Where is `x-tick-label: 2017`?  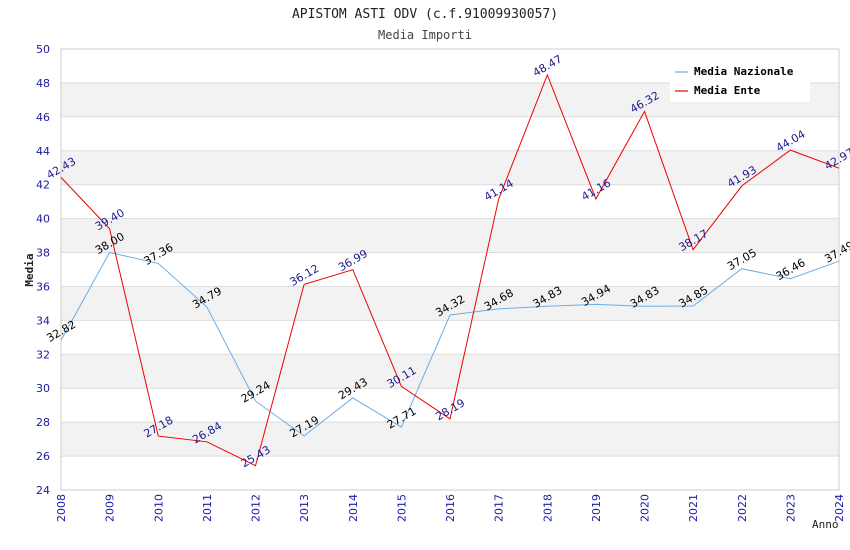
x-tick-label: 2017 is located at coordinates (499, 508).